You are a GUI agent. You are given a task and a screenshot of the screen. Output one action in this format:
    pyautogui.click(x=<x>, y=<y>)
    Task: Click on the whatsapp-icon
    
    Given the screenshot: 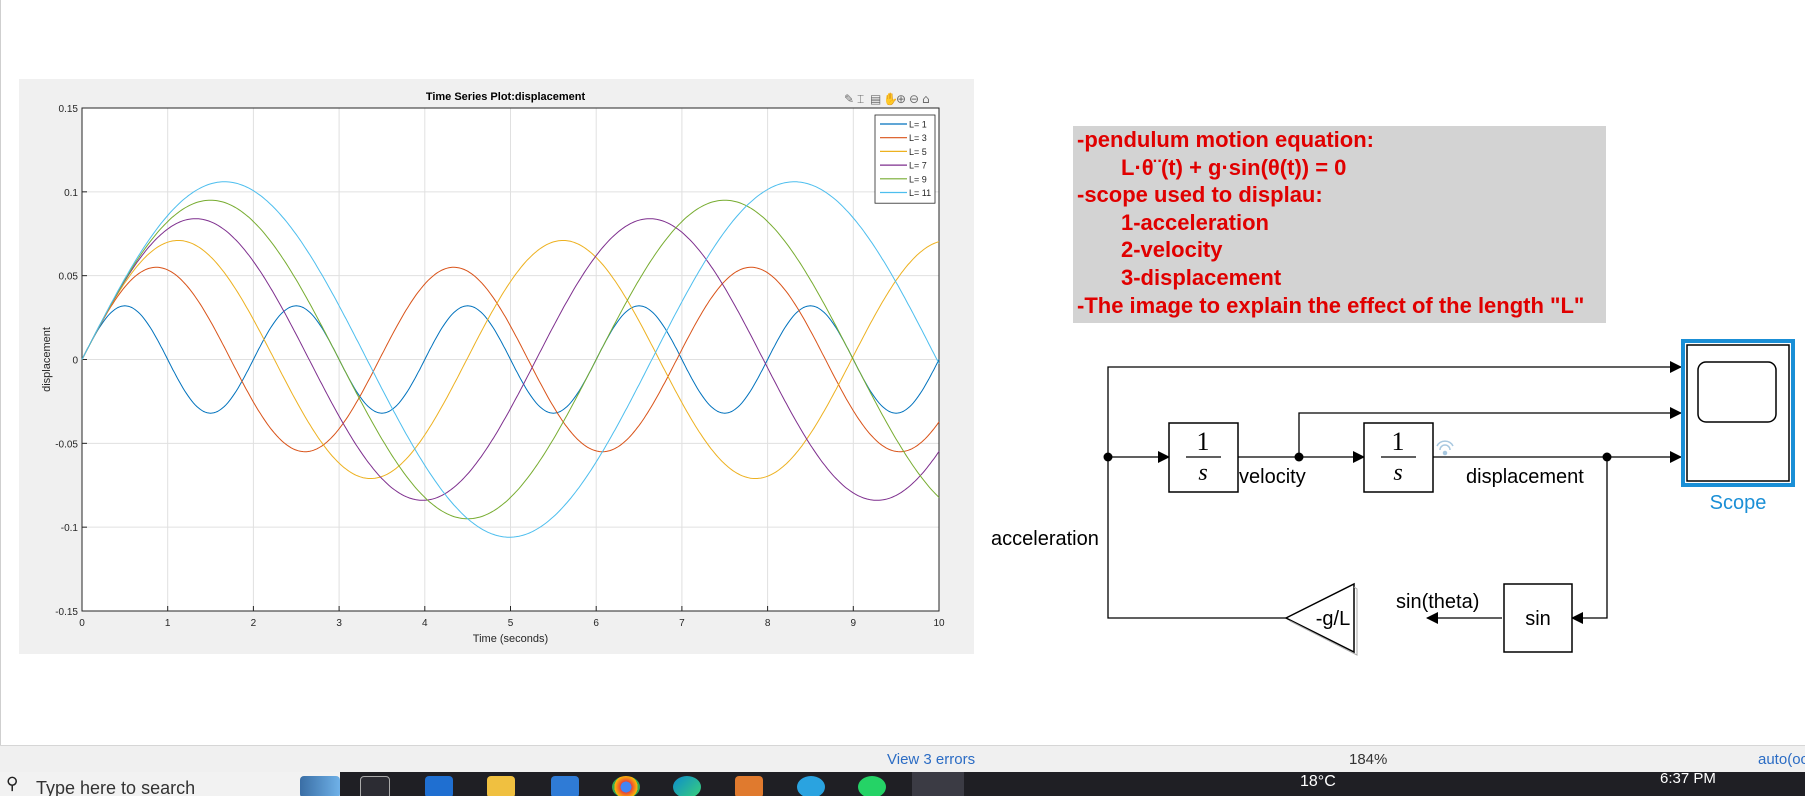 What is the action you would take?
    pyautogui.click(x=872, y=786)
    